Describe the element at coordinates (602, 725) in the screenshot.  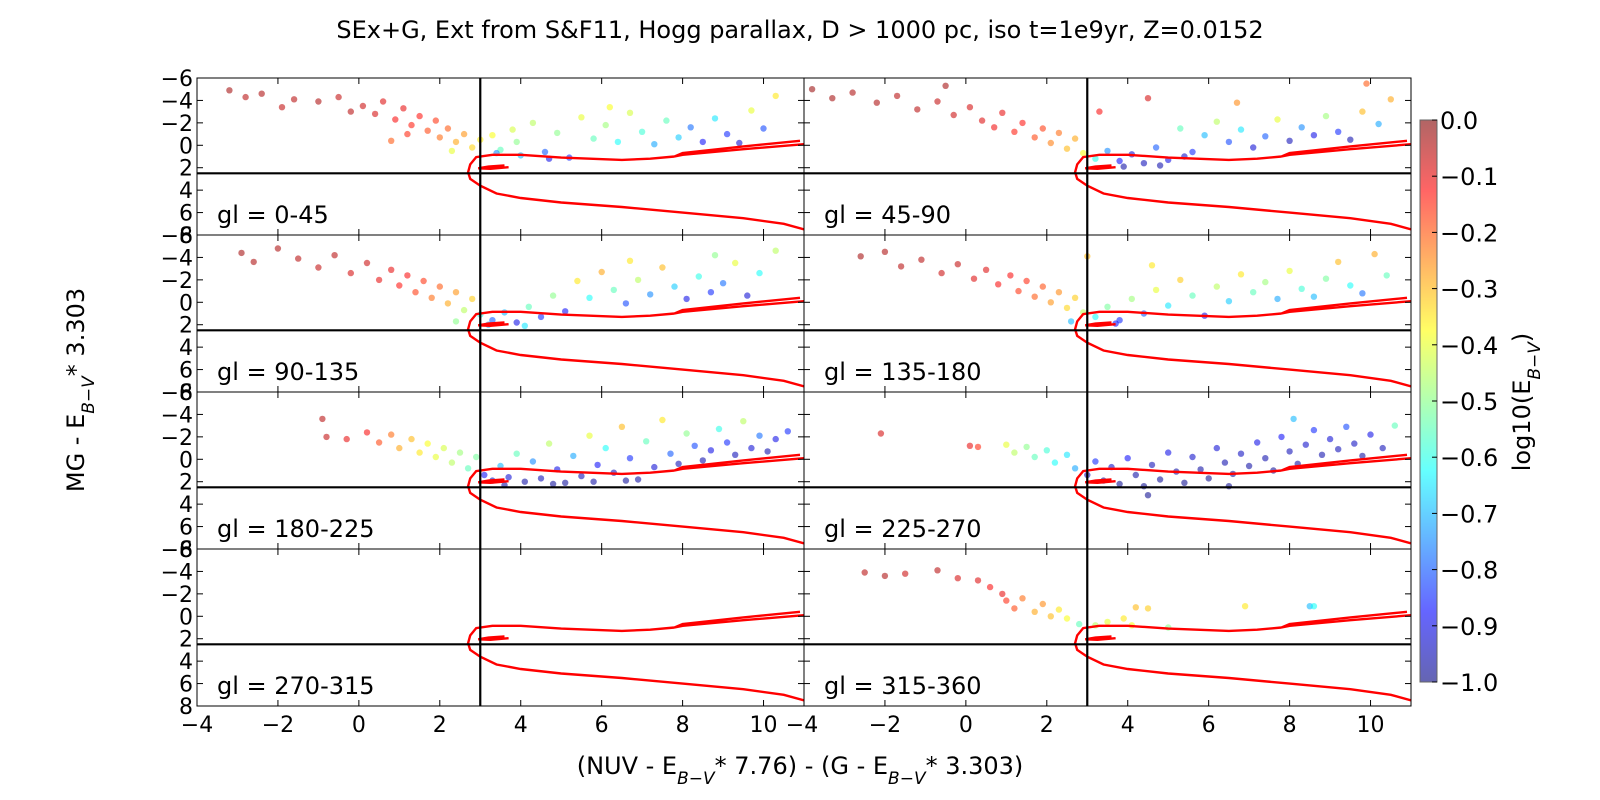
I see `x-tick-label: 6` at that location.